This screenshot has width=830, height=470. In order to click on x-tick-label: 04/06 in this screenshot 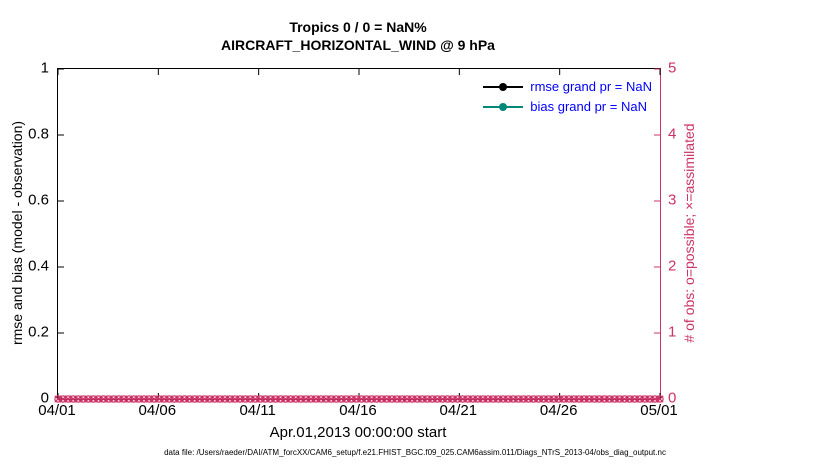, I will do `click(157, 410)`.